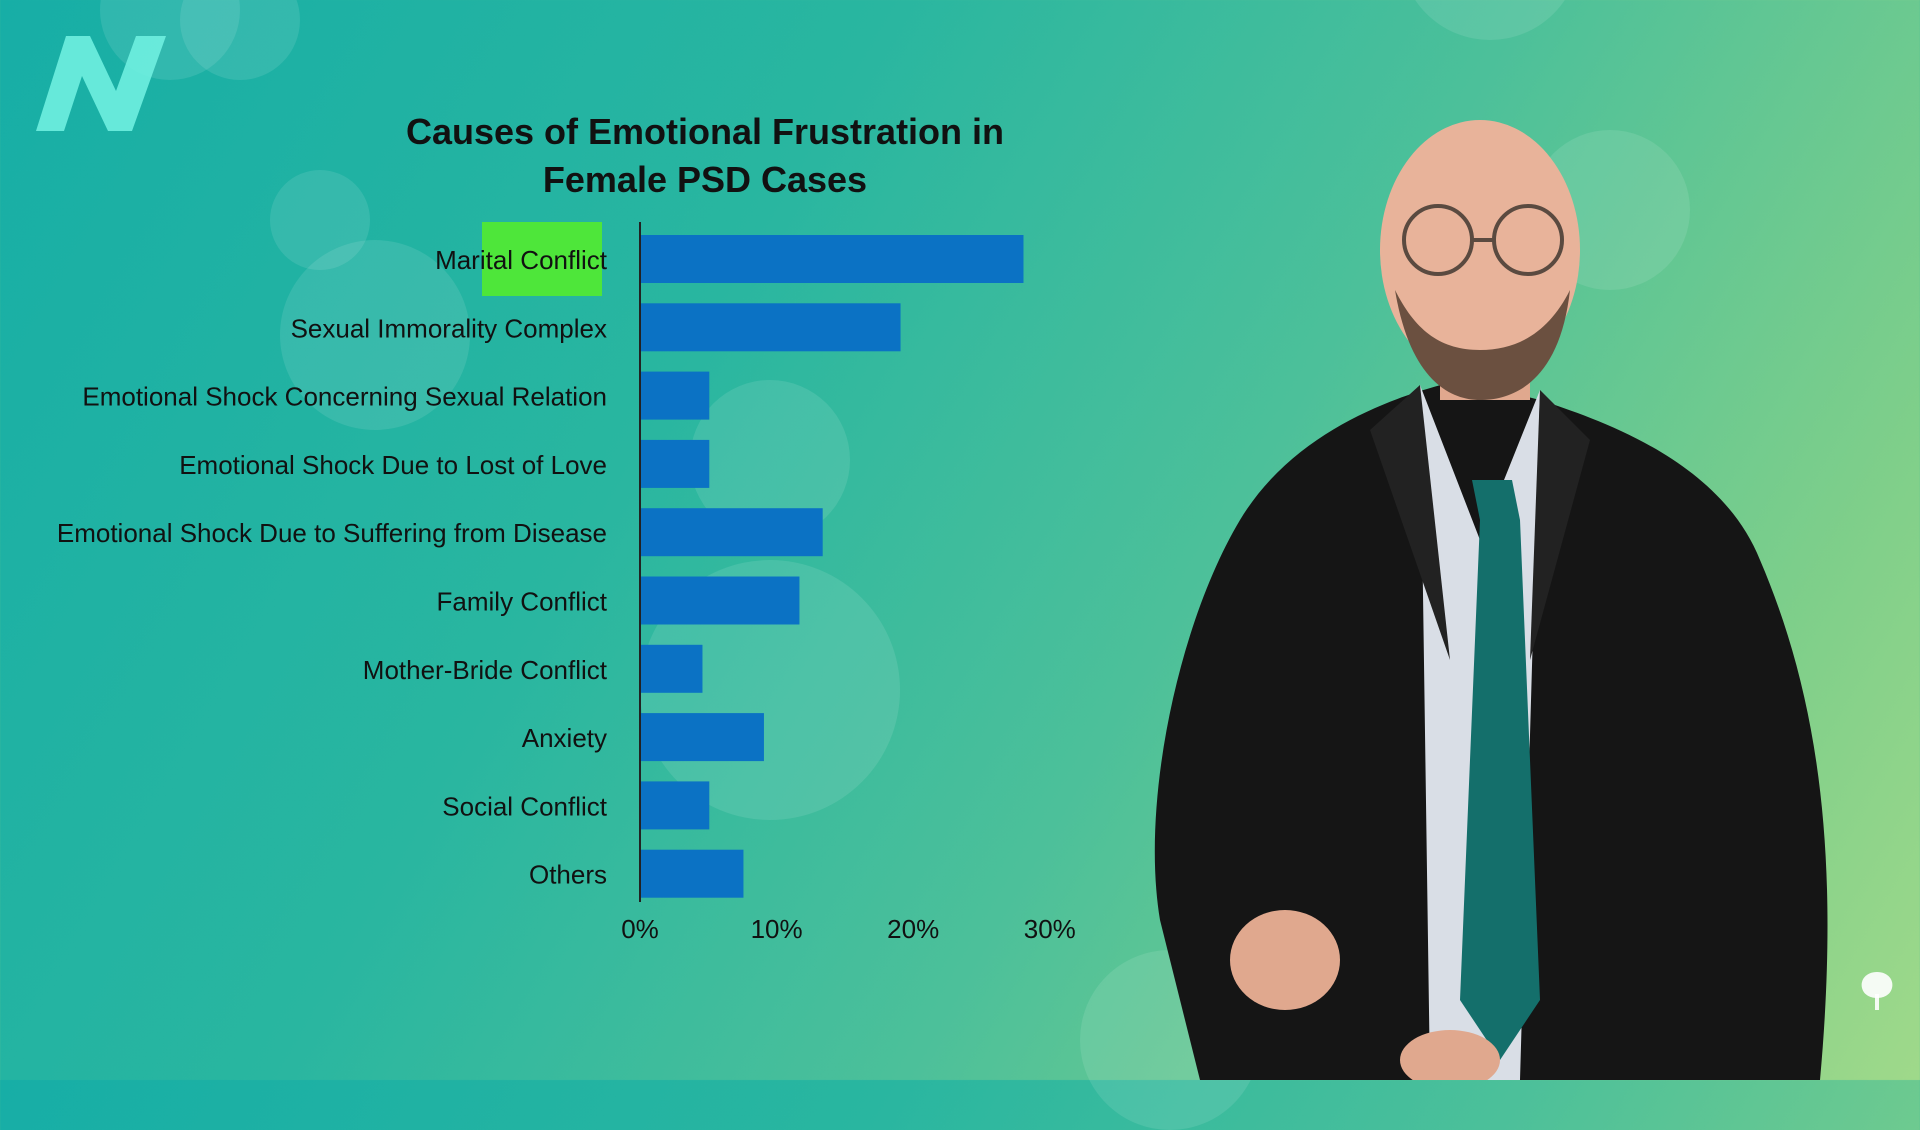 This screenshot has height=1130, width=1920. What do you see at coordinates (1877, 991) in the screenshot?
I see `leaf-icon` at bounding box center [1877, 991].